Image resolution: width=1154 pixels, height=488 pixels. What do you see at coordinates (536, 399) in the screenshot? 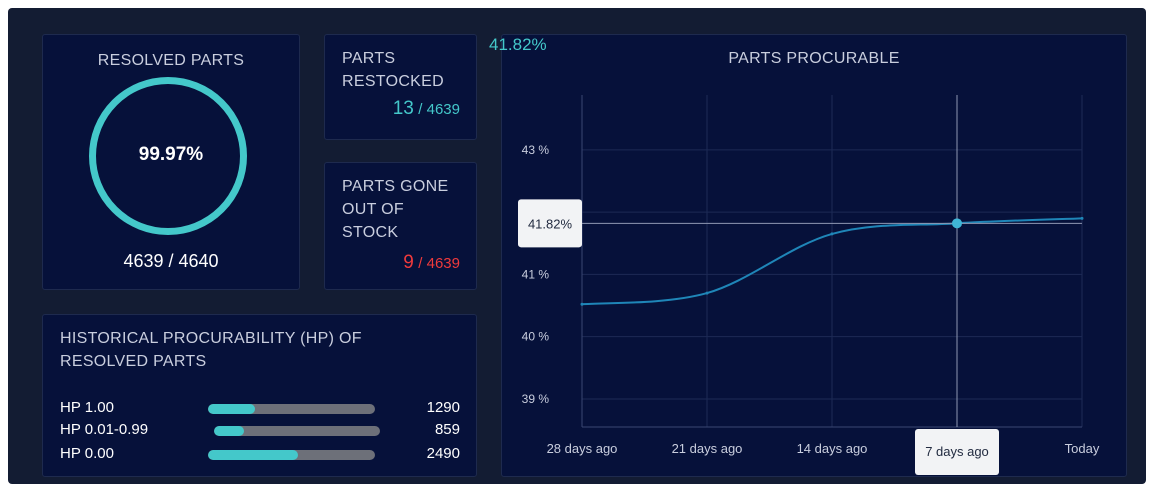
I see `y-tick-label: 39 %` at bounding box center [536, 399].